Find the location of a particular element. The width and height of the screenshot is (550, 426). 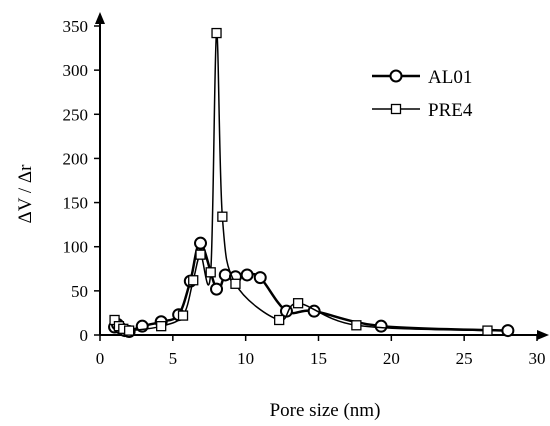

legend-item-al01: AL01 is located at coordinates (422, 77).